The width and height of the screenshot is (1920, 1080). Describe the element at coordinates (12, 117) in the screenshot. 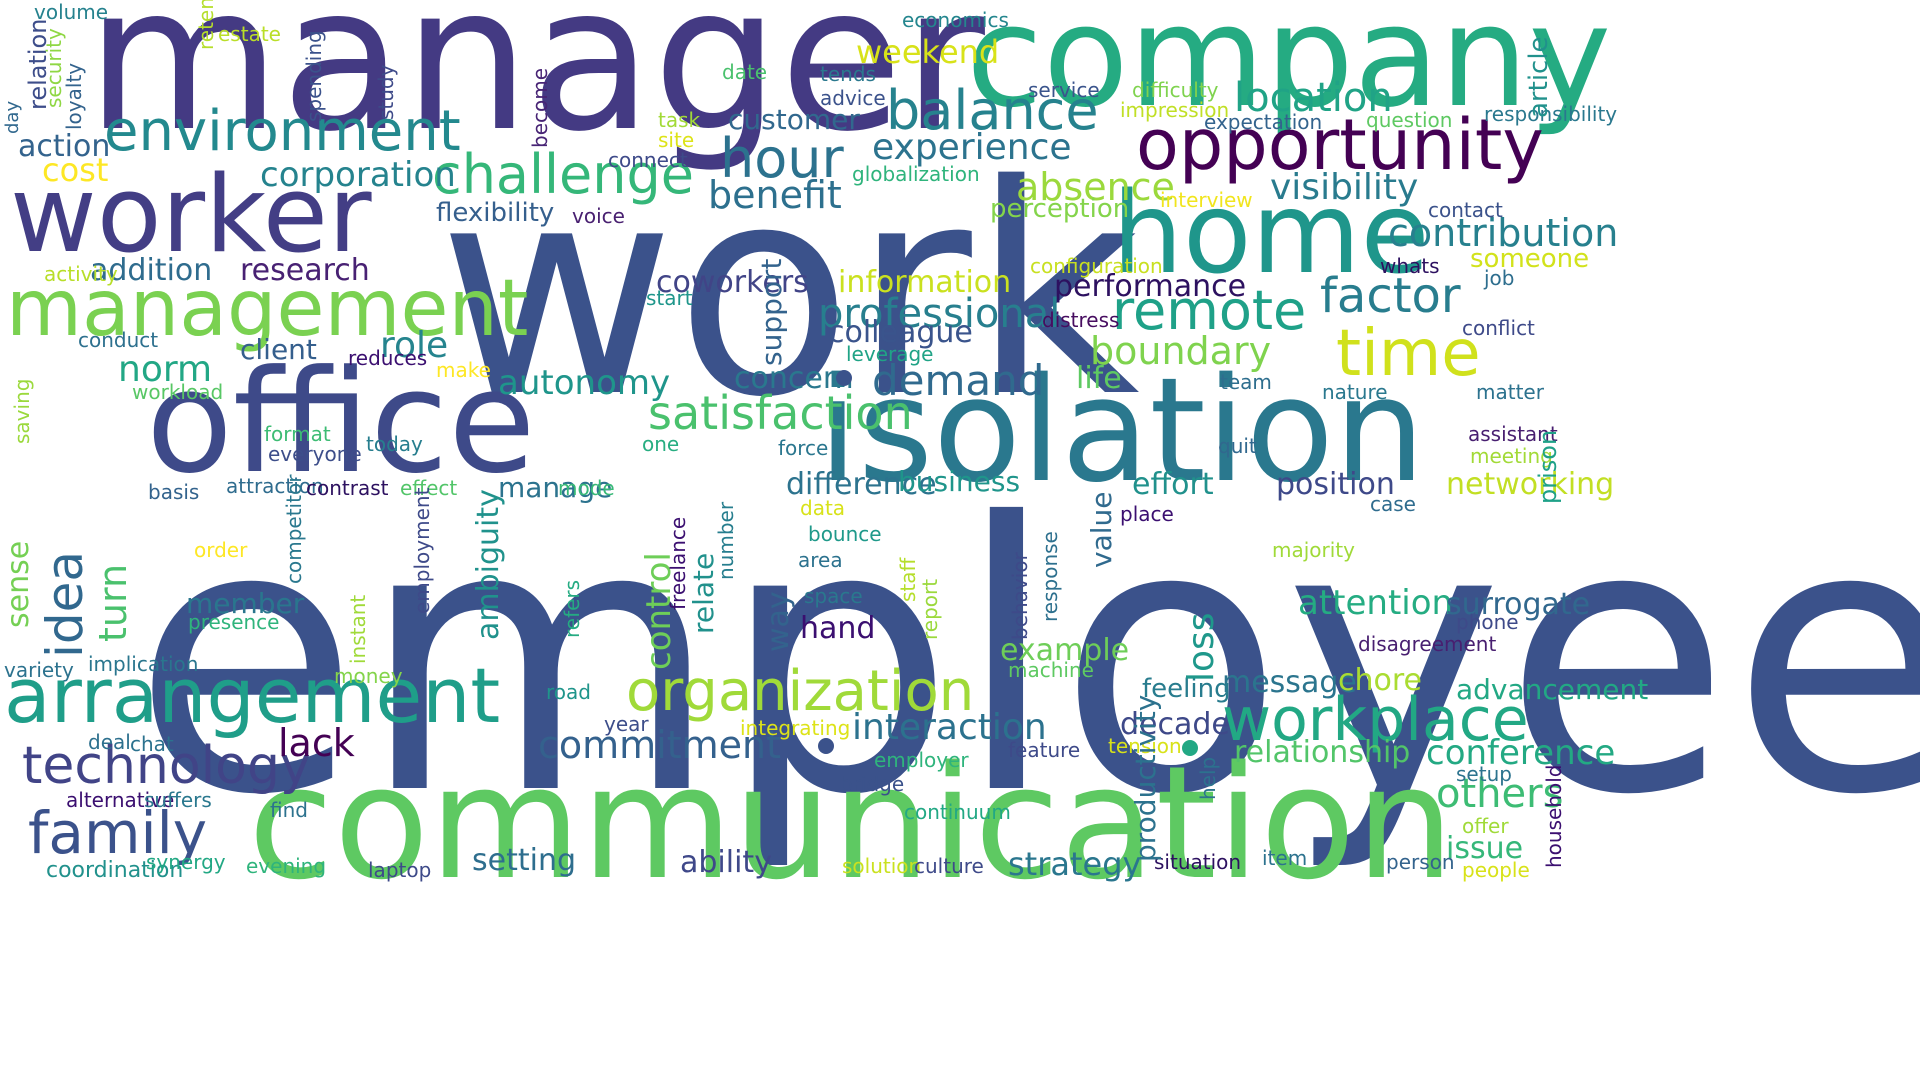

I see `word-impression: day` at that location.